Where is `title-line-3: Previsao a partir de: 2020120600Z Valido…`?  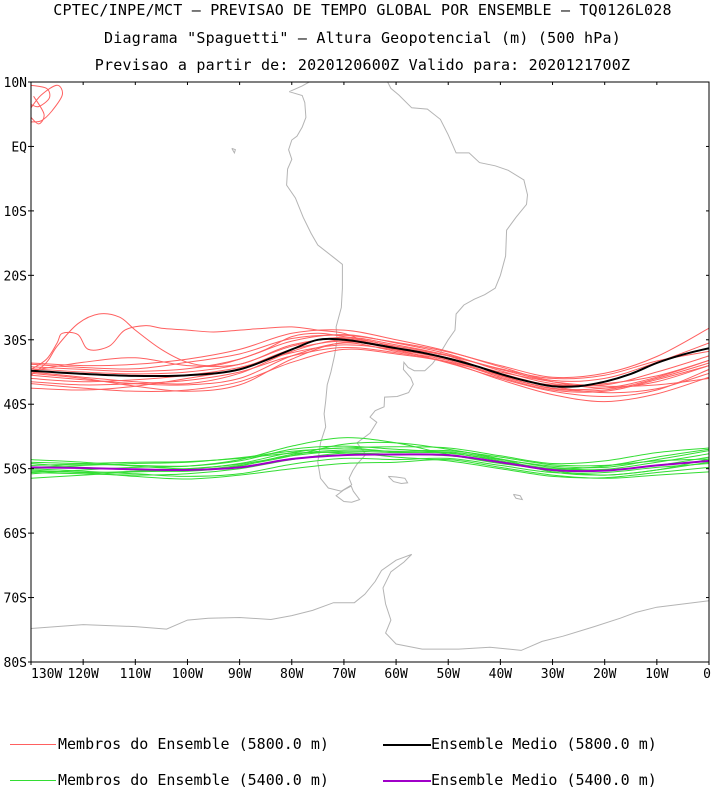 title-line-3: Previsao a partir de: 2020120600Z Valido… is located at coordinates (362, 65).